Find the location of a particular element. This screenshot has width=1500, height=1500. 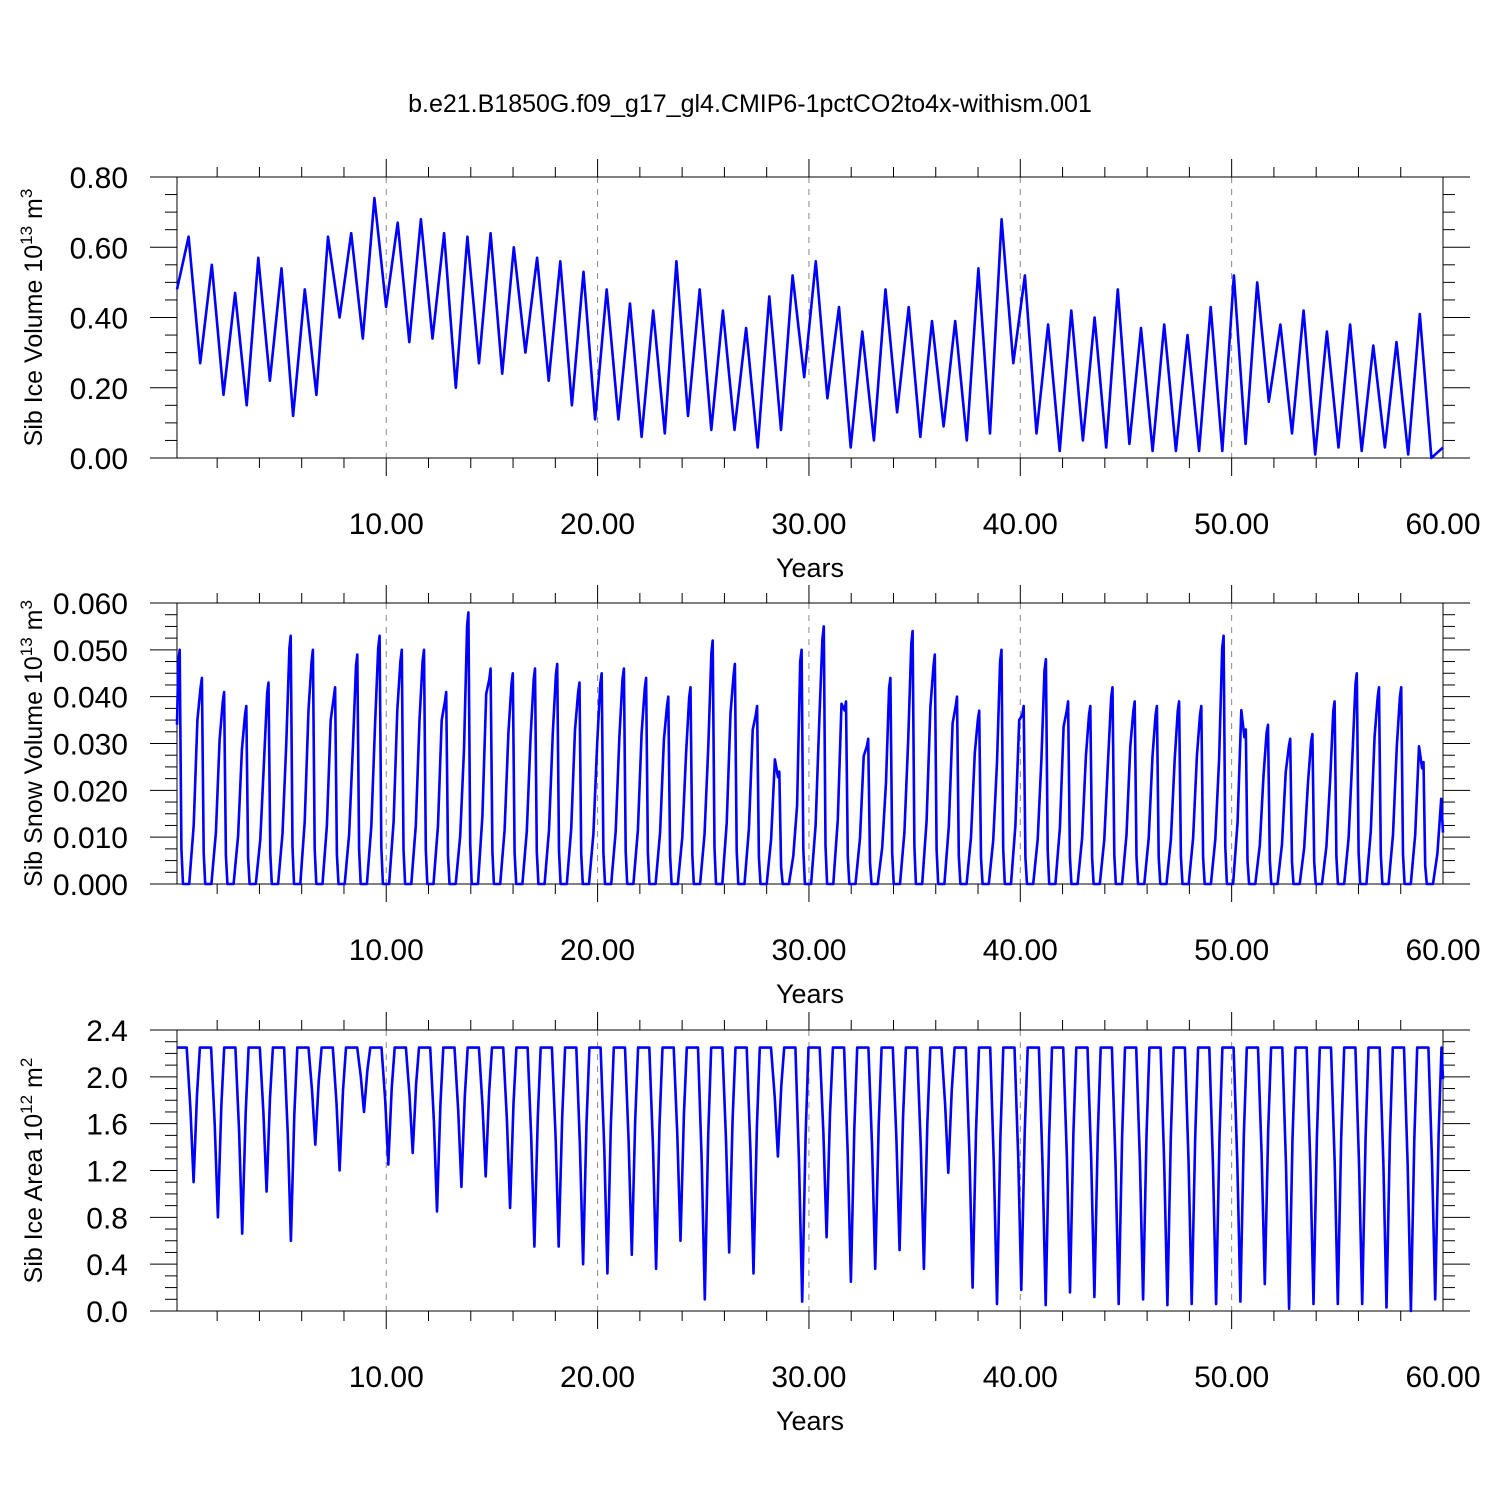

y-tick-label: 0.40 is located at coordinates (99, 319).